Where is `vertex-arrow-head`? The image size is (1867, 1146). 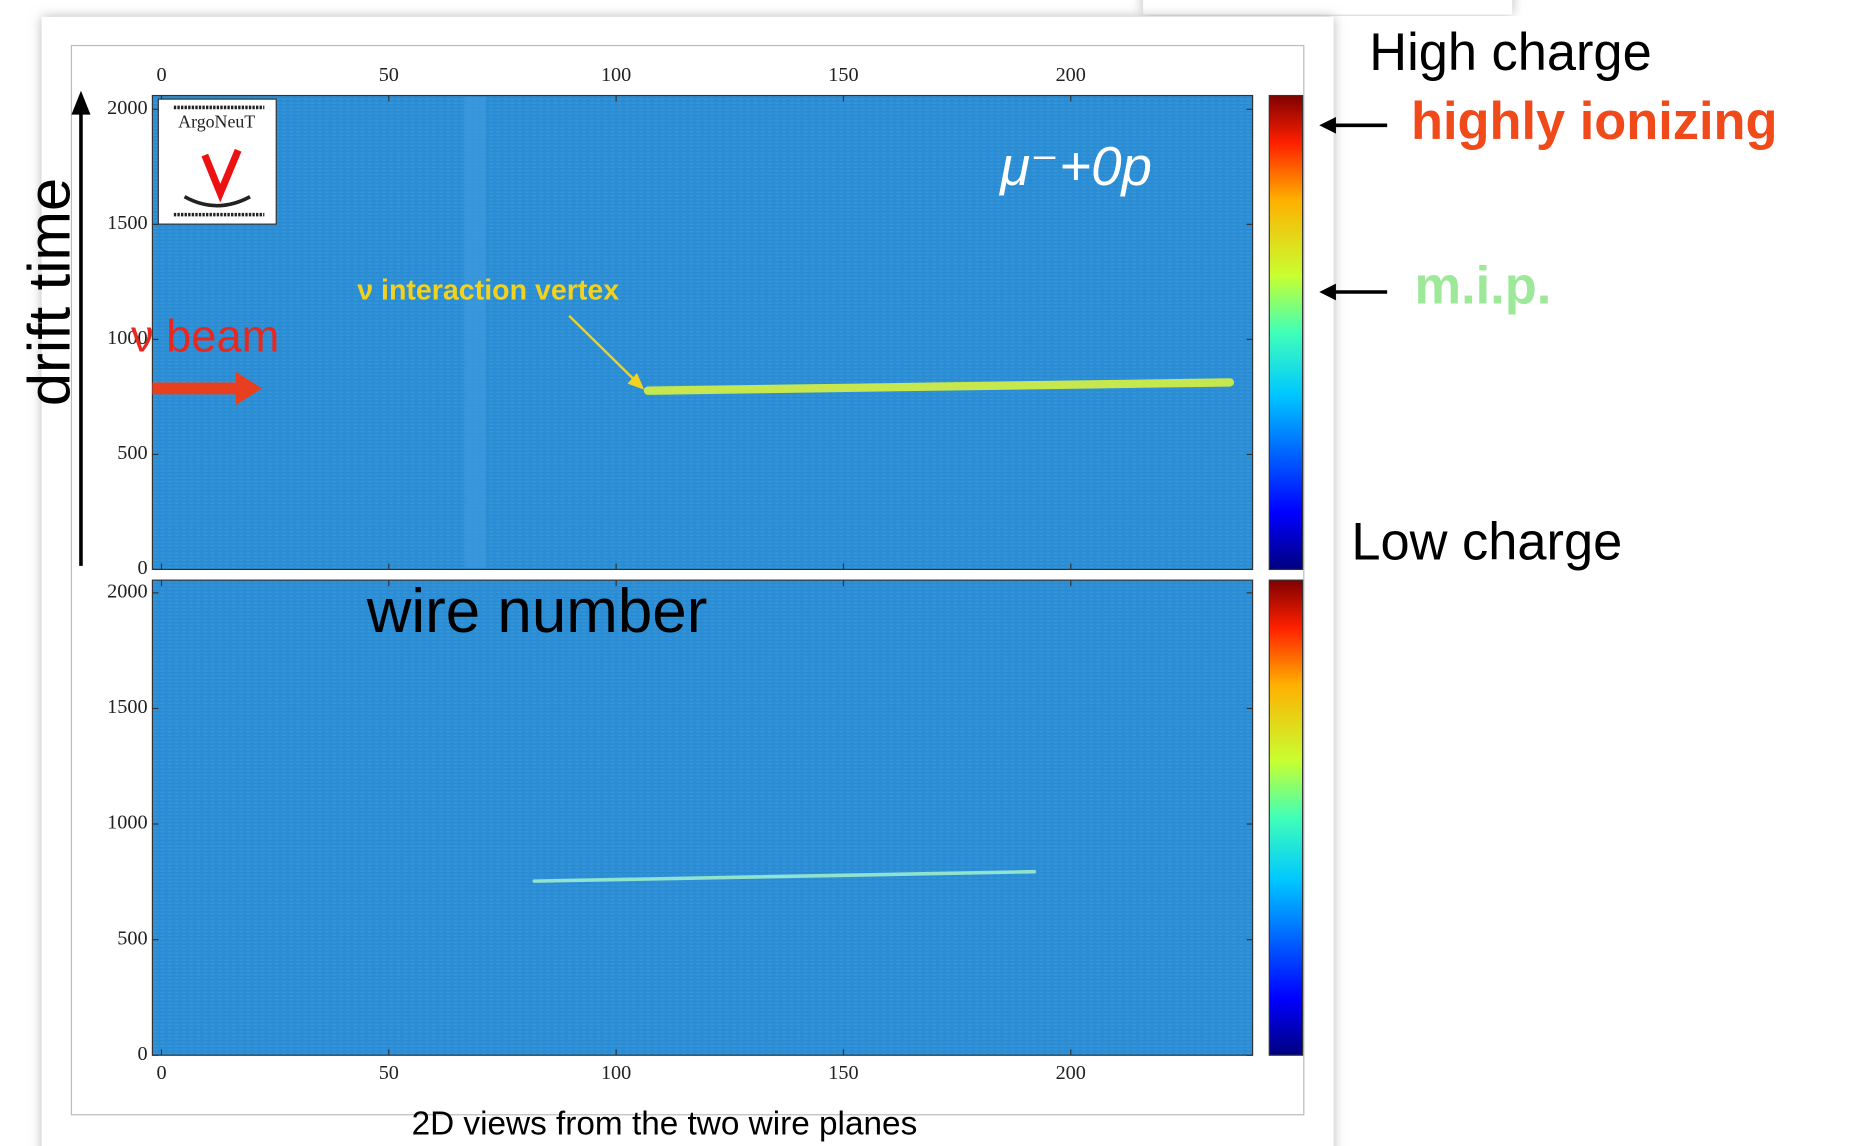 vertex-arrow-head is located at coordinates (636, 381).